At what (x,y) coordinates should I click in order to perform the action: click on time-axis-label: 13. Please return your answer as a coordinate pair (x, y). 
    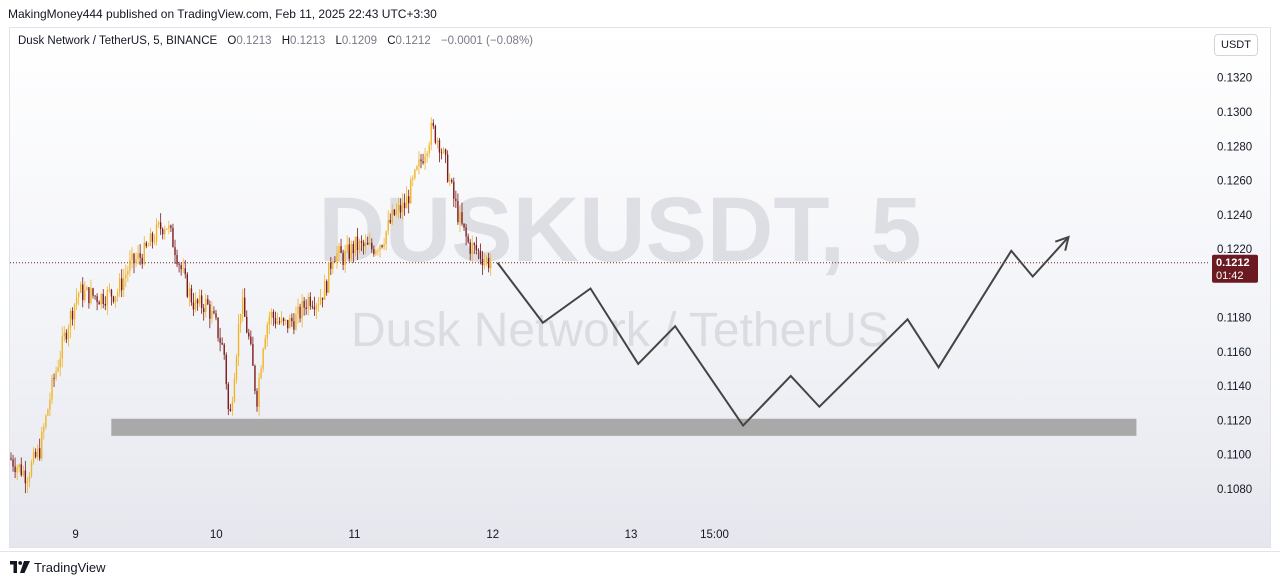
    Looking at the image, I should click on (631, 535).